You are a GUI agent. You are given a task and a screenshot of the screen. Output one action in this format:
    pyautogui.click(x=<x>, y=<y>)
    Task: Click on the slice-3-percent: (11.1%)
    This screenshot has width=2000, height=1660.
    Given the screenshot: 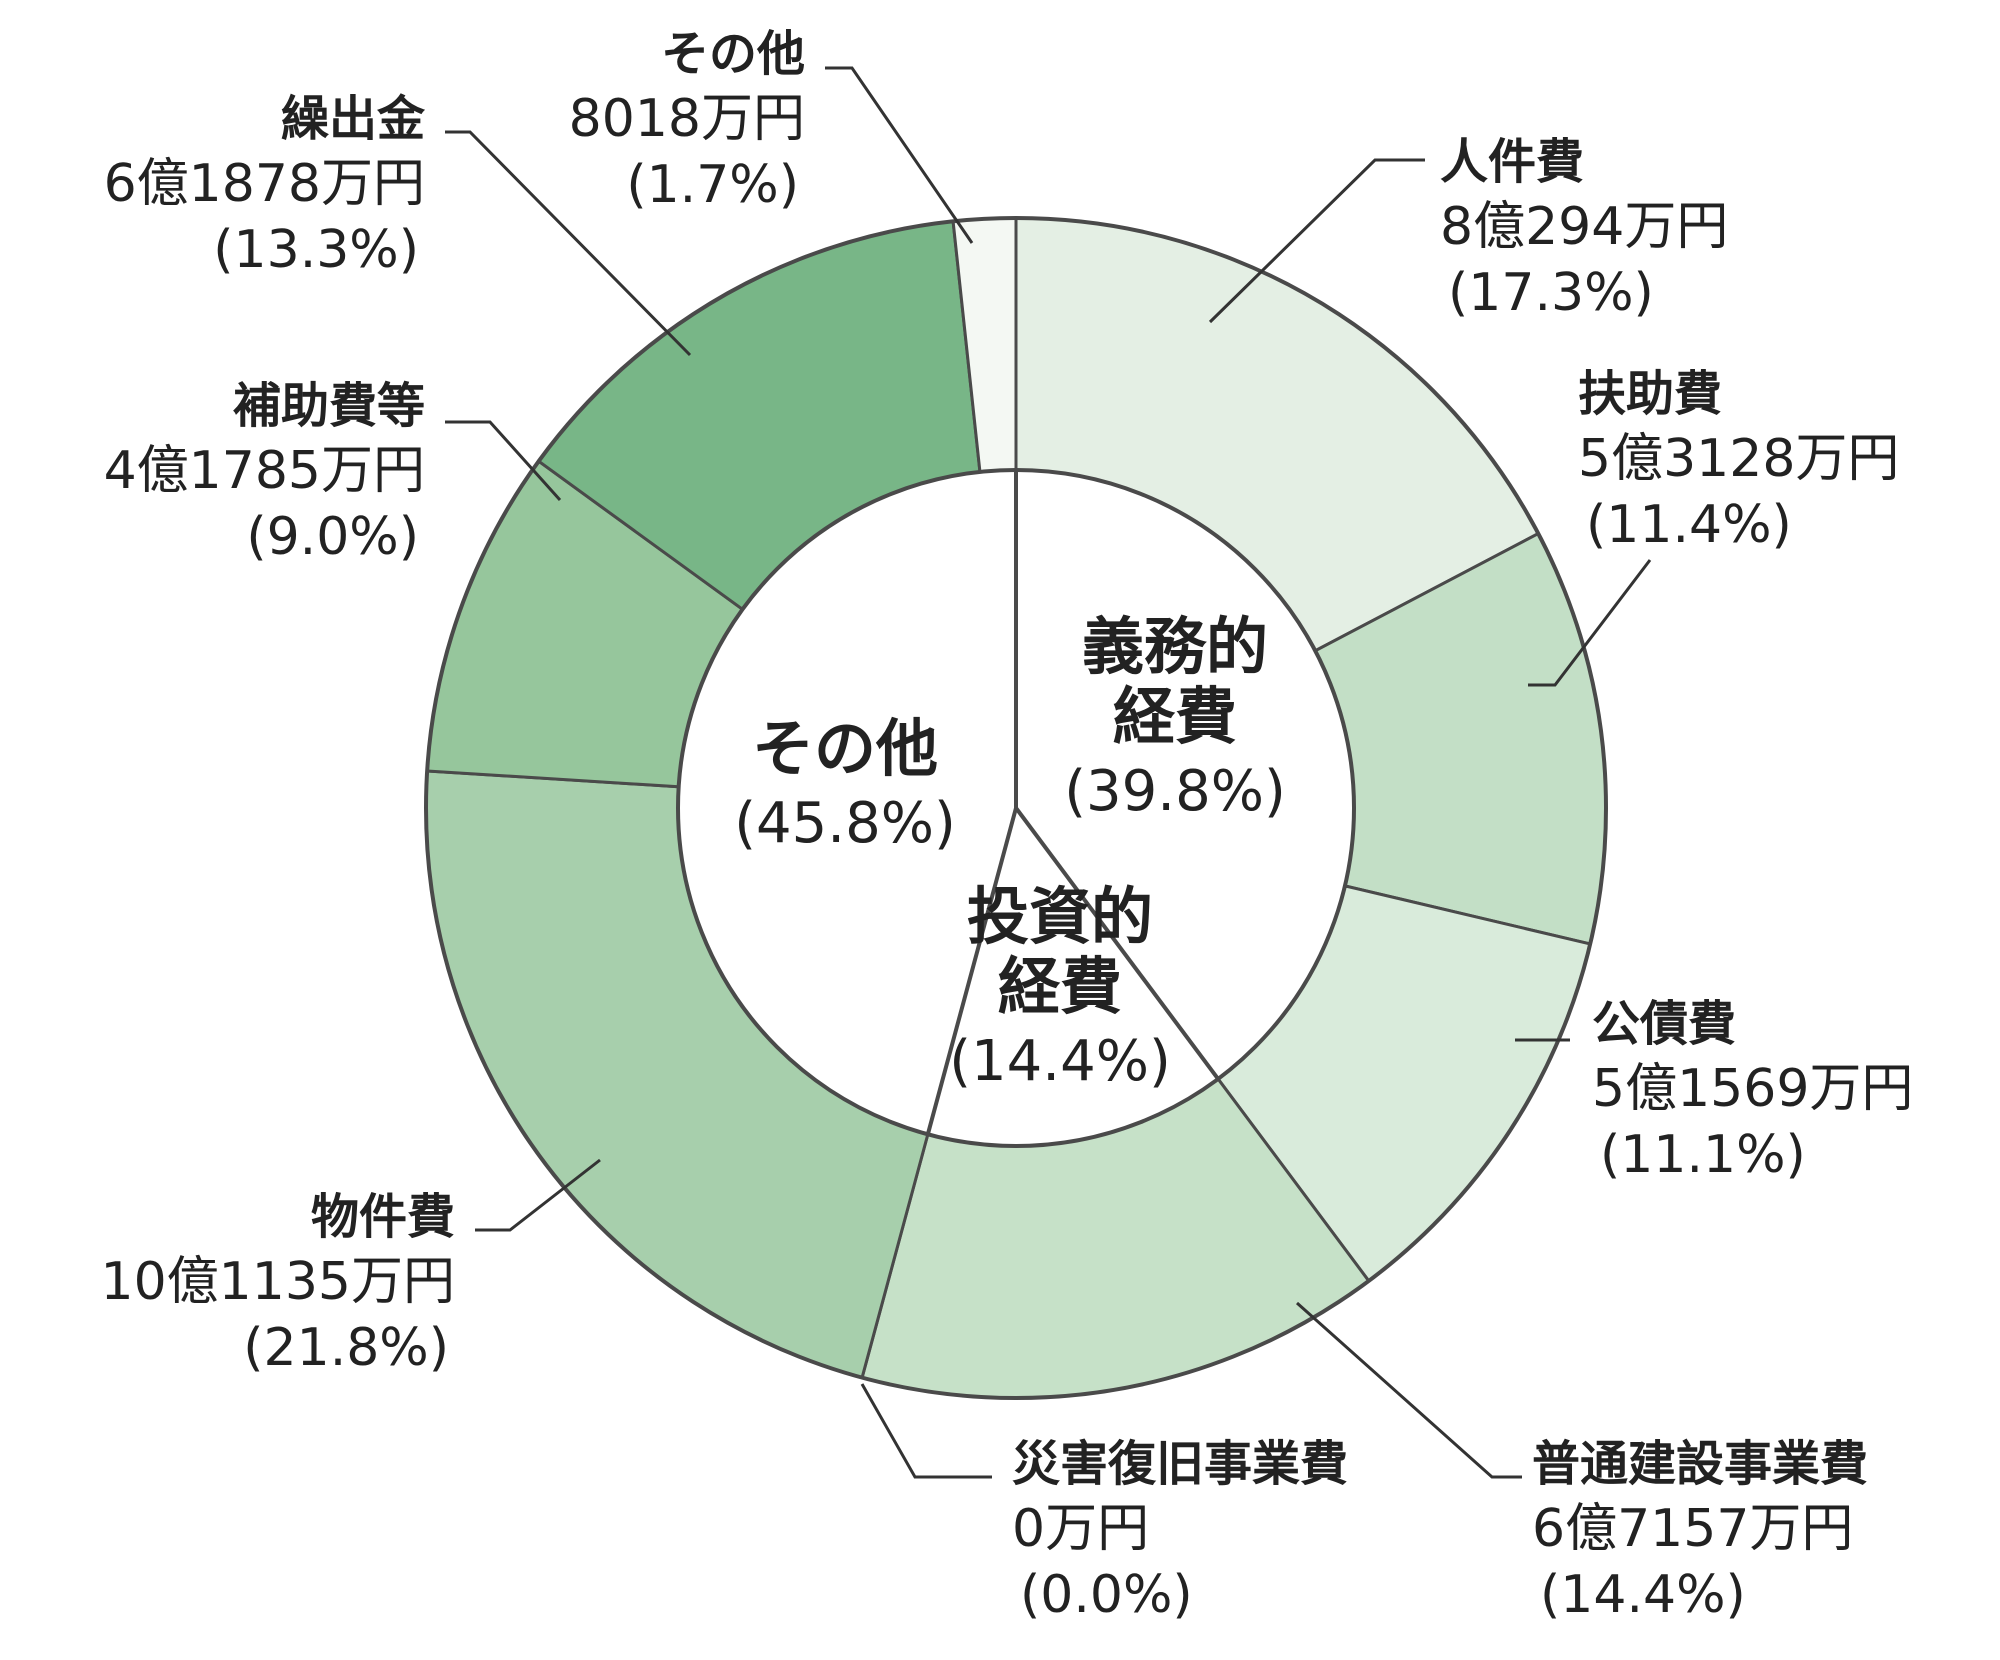 What is the action you would take?
    pyautogui.click(x=1703, y=1155)
    